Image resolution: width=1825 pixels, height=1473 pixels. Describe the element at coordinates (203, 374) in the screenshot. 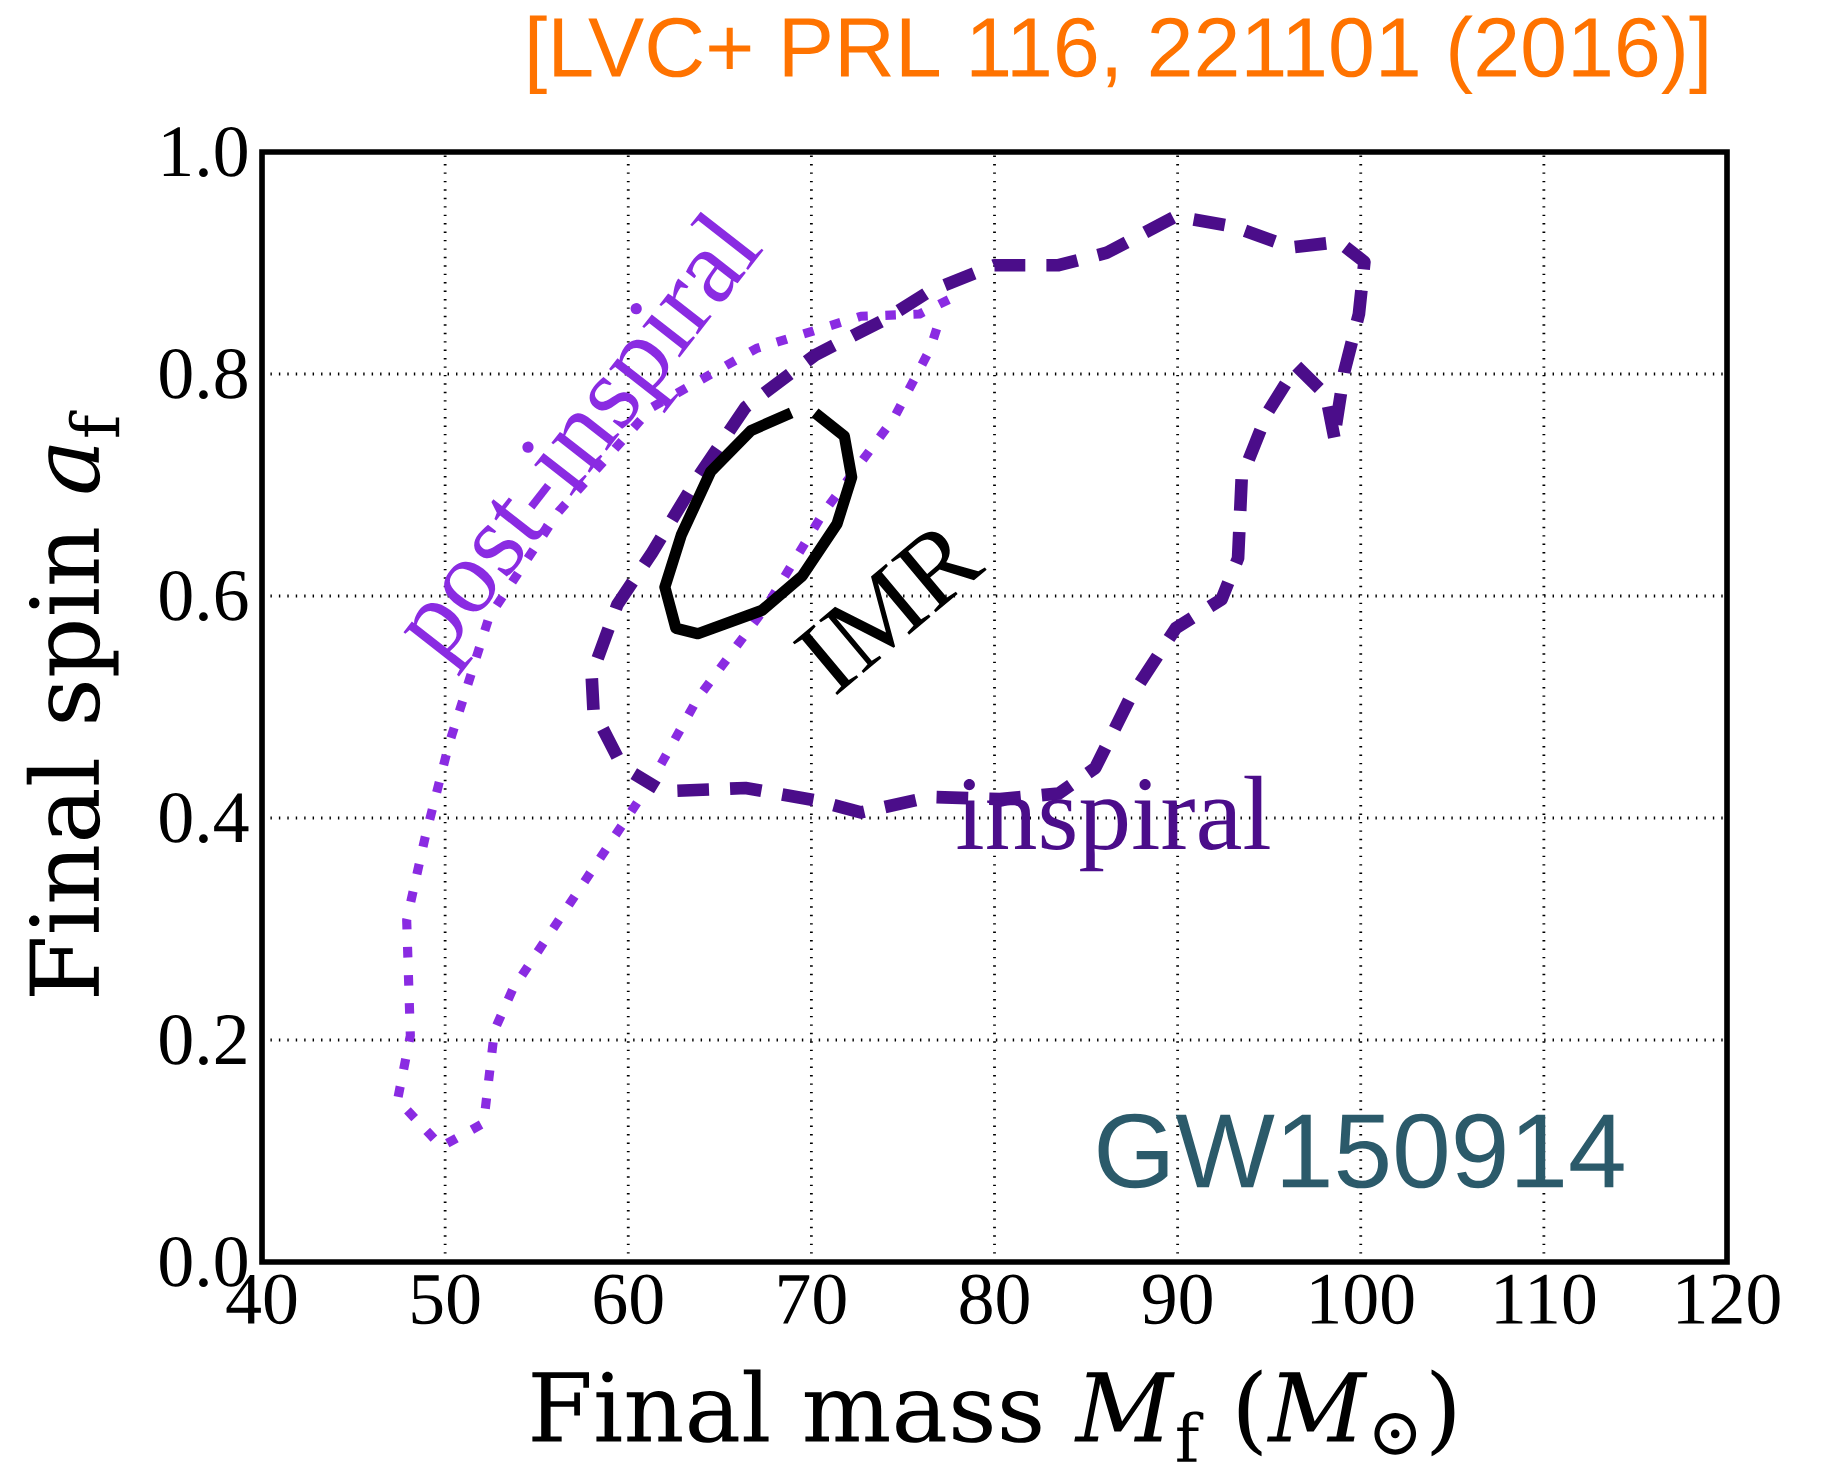

I see `y-tick-label: 0.8` at that location.